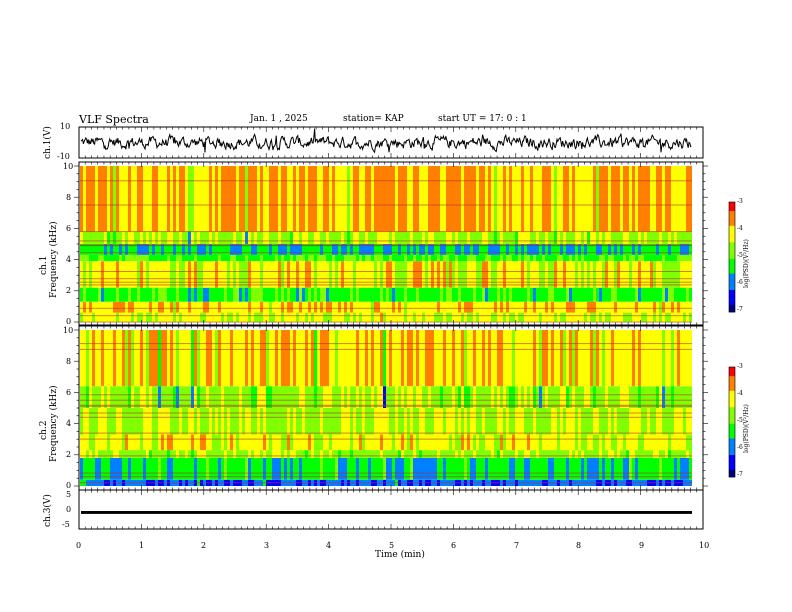 The width and height of the screenshot is (792, 612). I want to click on colorbar-swatch, so click(732, 304).